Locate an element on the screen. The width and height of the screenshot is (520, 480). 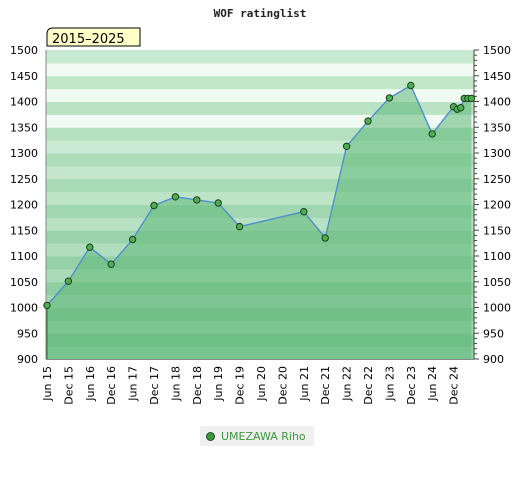
x-tick-label: Dec 23 is located at coordinates (411, 385).